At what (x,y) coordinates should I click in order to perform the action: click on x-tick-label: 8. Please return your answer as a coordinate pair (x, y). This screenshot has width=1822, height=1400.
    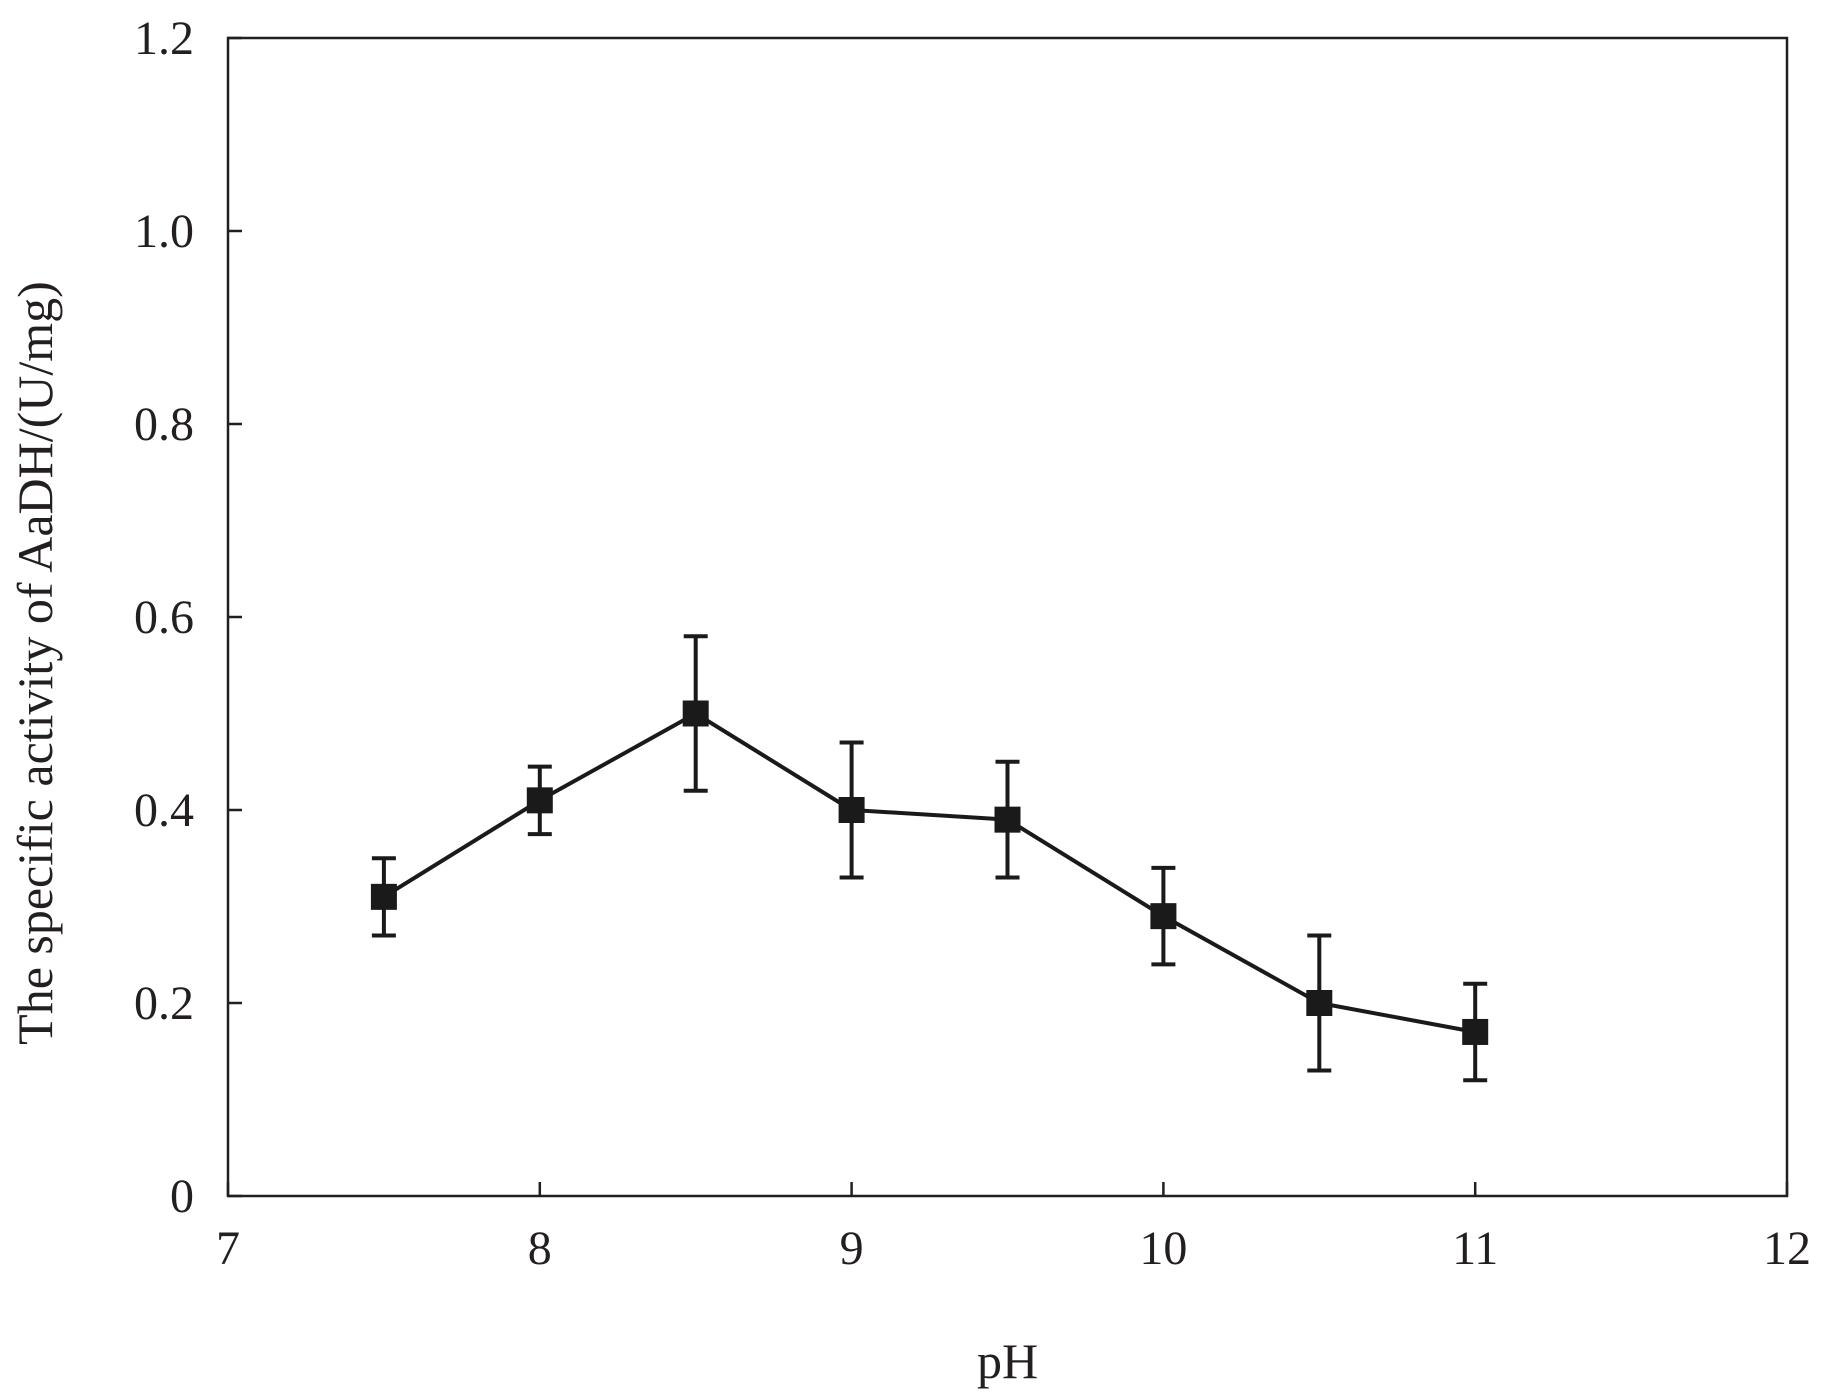
    Looking at the image, I should click on (540, 1248).